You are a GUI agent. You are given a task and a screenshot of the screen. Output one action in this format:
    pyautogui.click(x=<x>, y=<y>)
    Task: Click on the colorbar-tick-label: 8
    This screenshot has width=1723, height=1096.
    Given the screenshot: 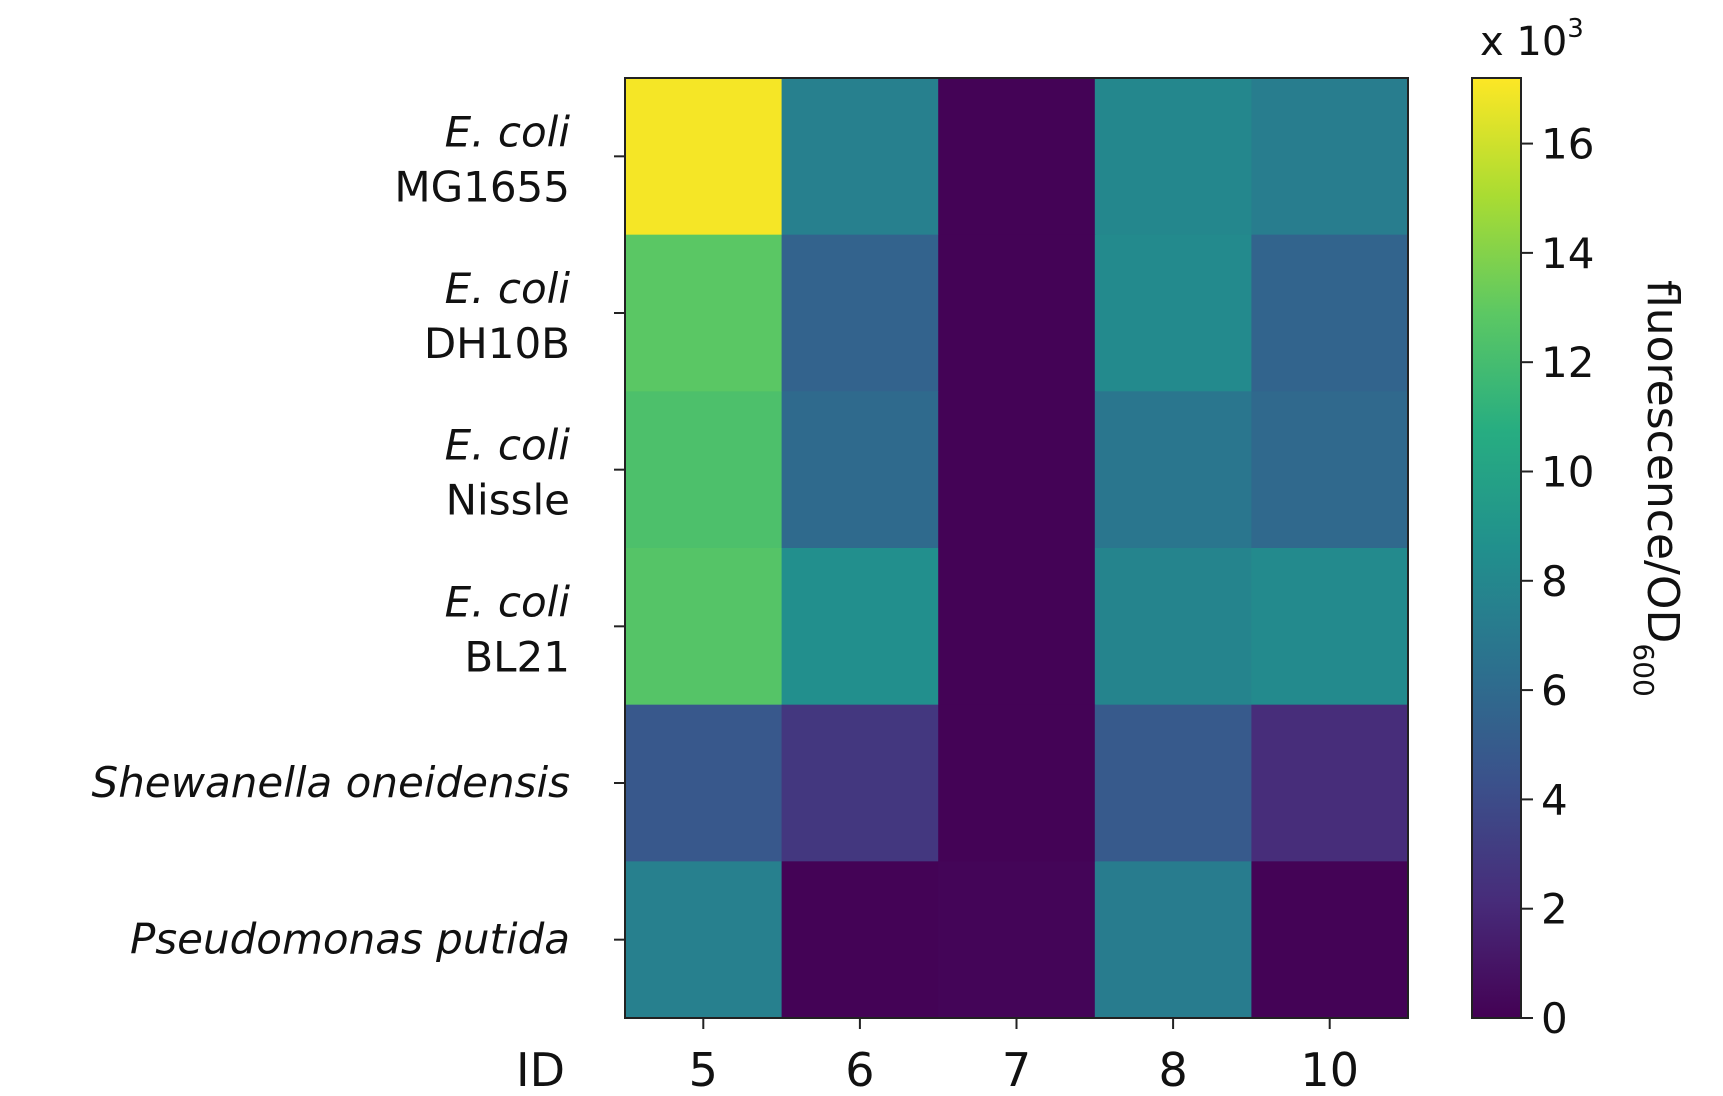 What is the action you would take?
    pyautogui.click(x=1554, y=581)
    